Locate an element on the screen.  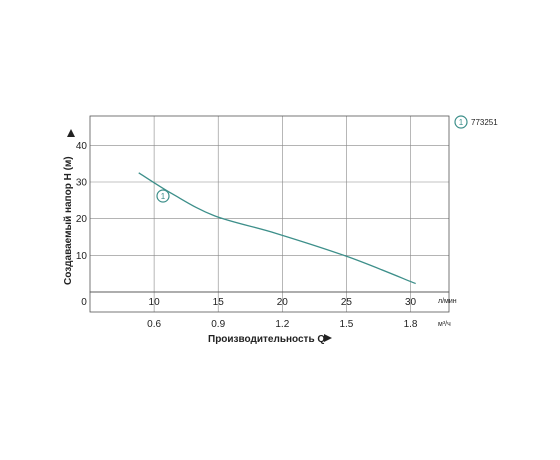
x-axis-title: Производительность Q is located at coordinates (266, 339).